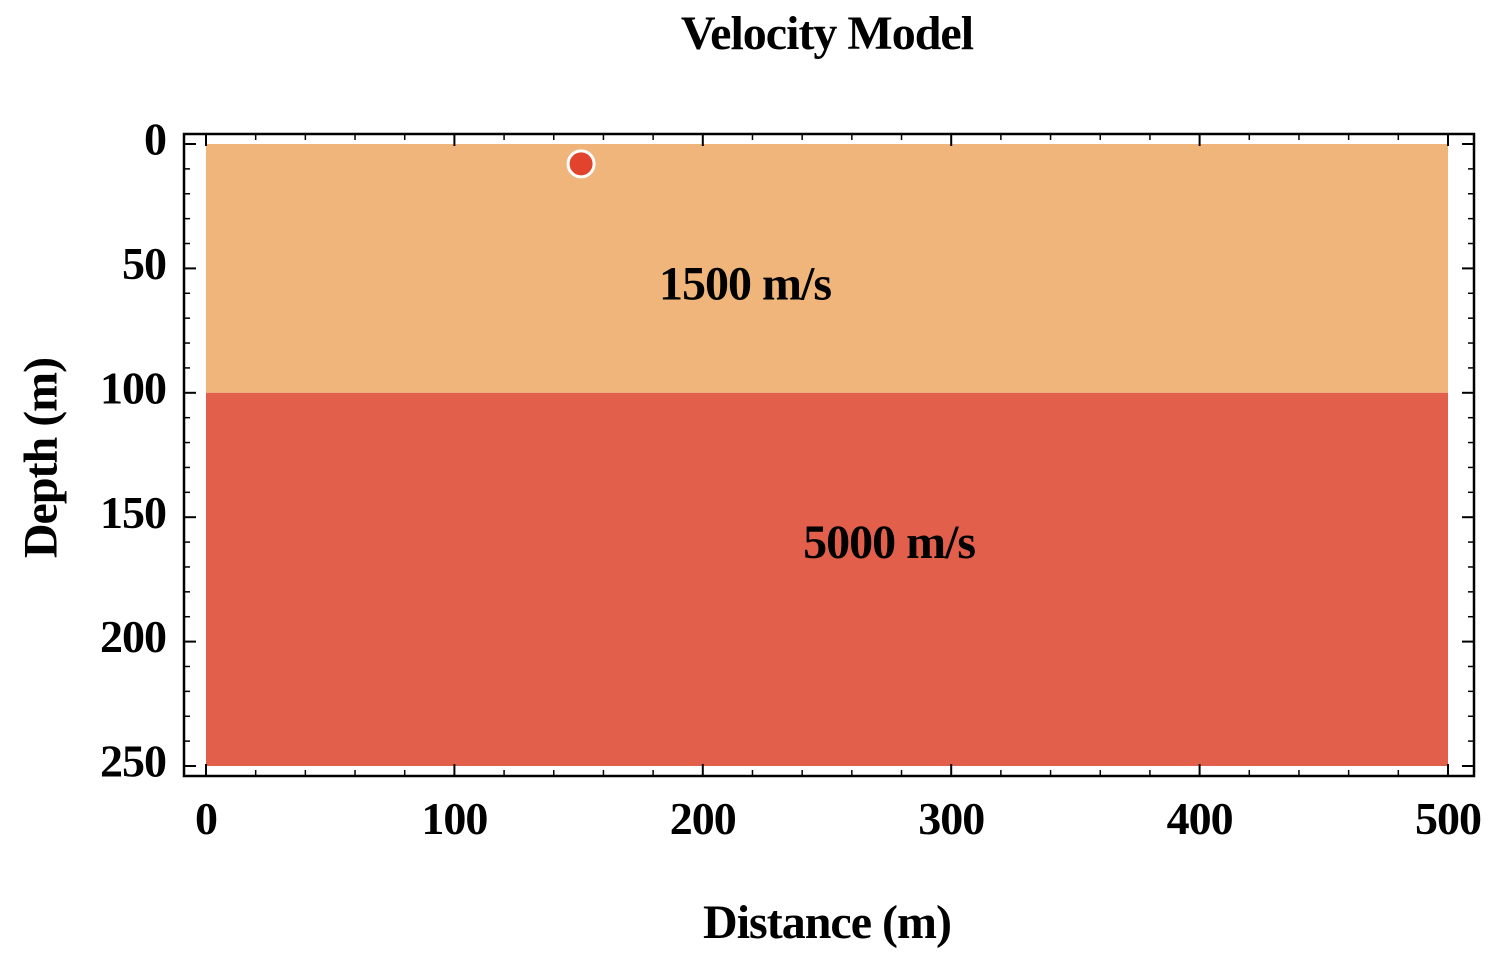 The height and width of the screenshot is (953, 1490). Describe the element at coordinates (817, 413) in the screenshot. I see `layer-labels: 1500 m/s 5000 m/s` at that location.